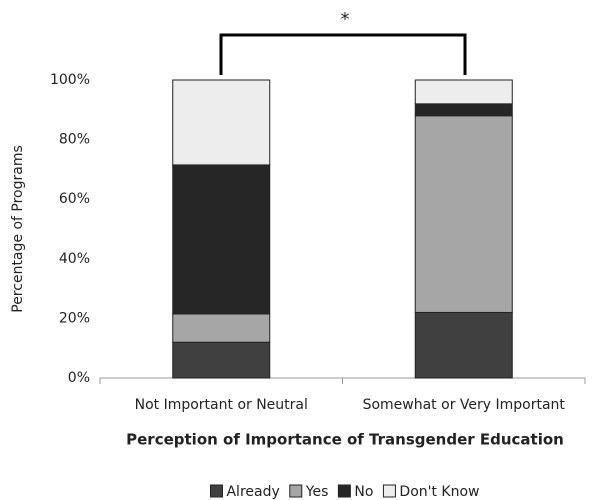  What do you see at coordinates (79, 378) in the screenshot?
I see `y-tick-label: 0%` at bounding box center [79, 378].